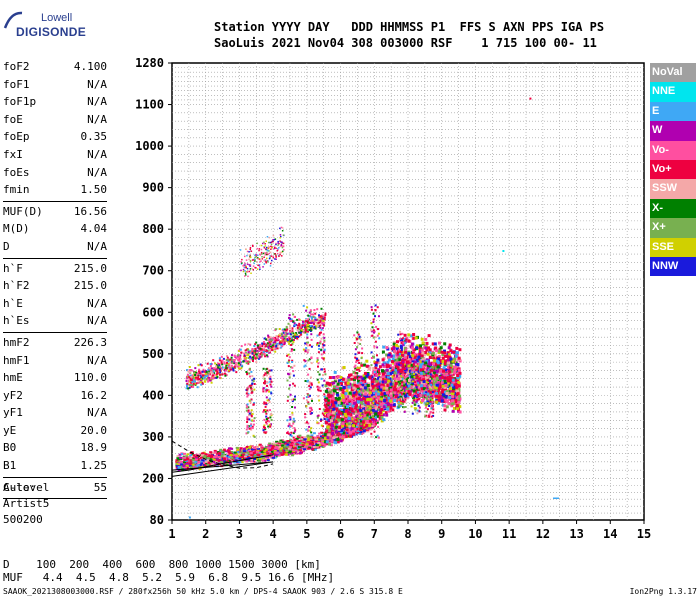 The width and height of the screenshot is (700, 600). What do you see at coordinates (149, 105) in the screenshot?
I see `y-tick-label: 1100` at bounding box center [149, 105].